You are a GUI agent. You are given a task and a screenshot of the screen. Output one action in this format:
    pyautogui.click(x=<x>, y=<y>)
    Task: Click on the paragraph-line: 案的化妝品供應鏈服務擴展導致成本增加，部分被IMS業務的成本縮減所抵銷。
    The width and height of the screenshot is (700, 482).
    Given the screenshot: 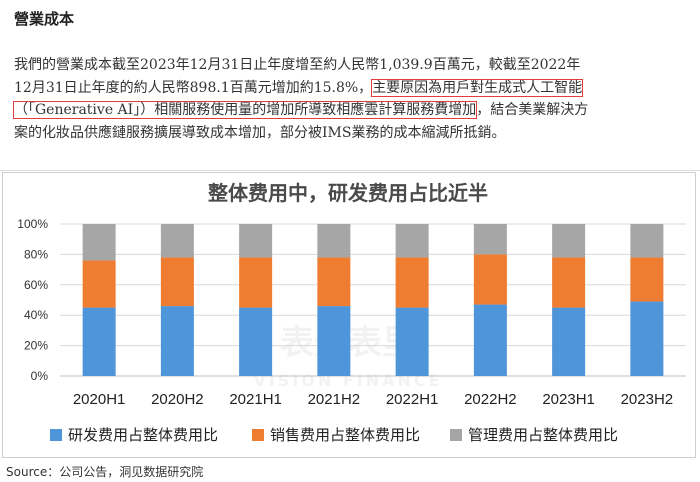 What is the action you would take?
    pyautogui.click(x=351, y=133)
    